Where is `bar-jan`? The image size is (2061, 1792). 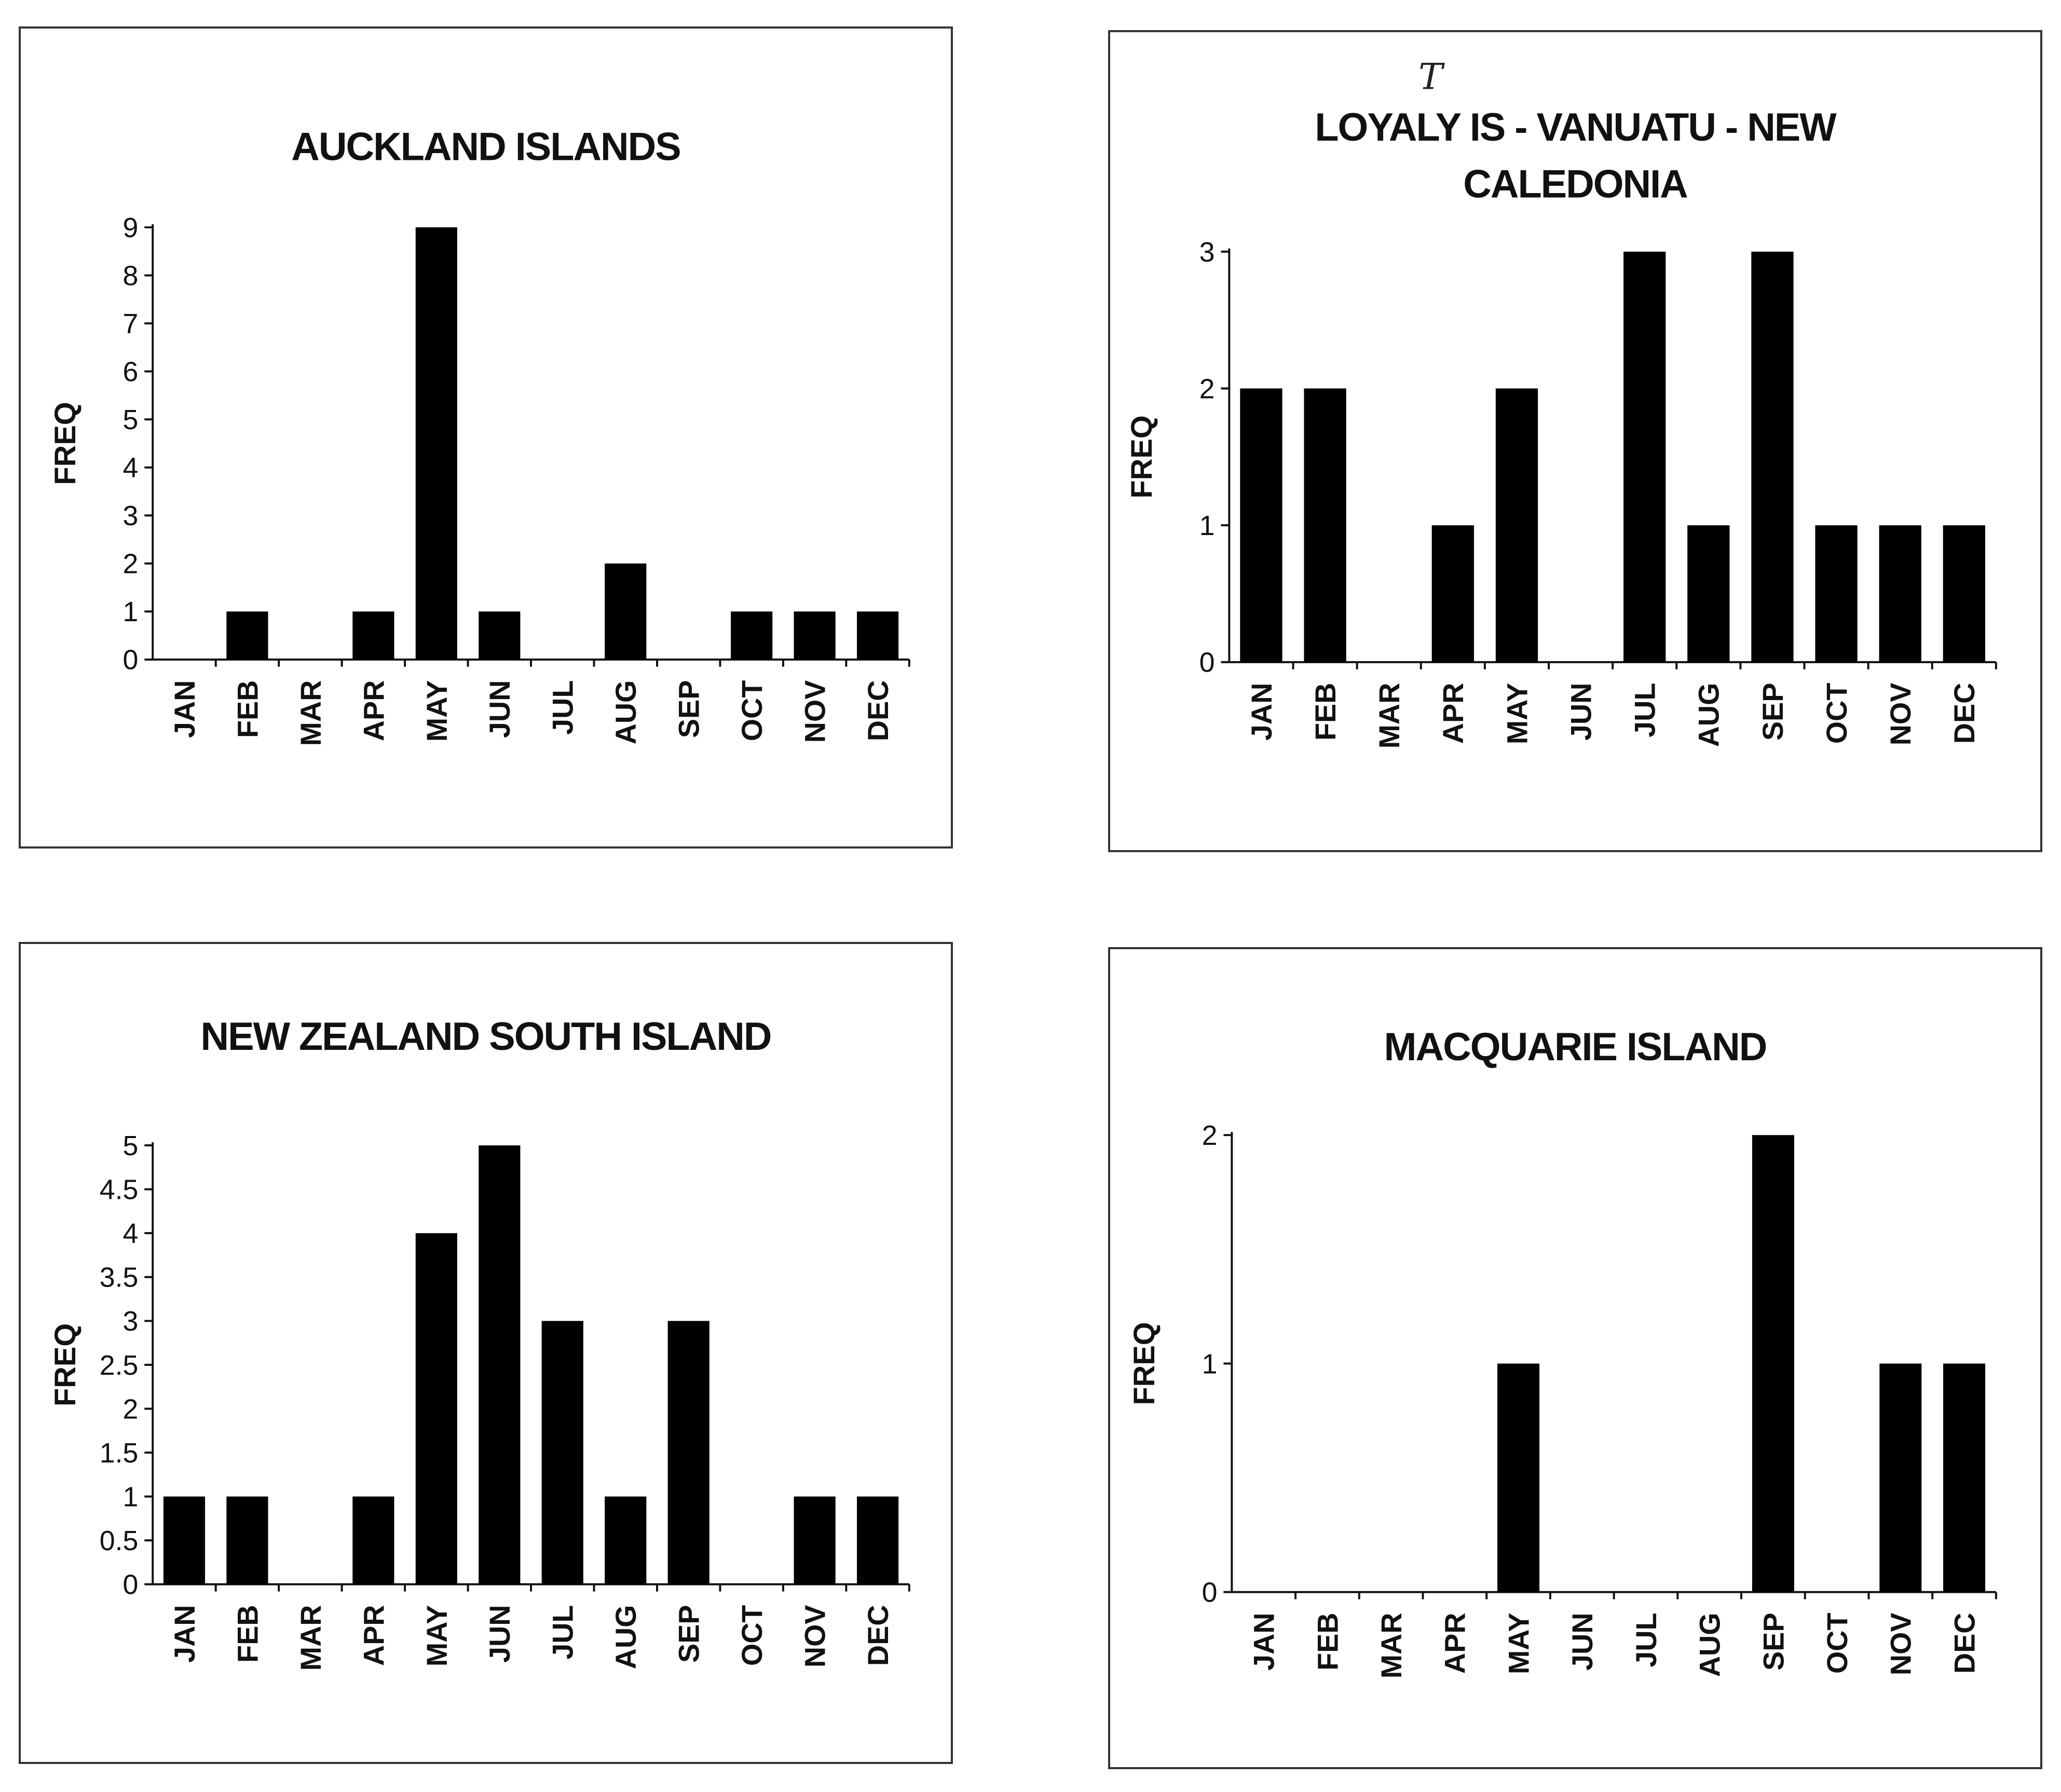 bar-jan is located at coordinates (1261, 525).